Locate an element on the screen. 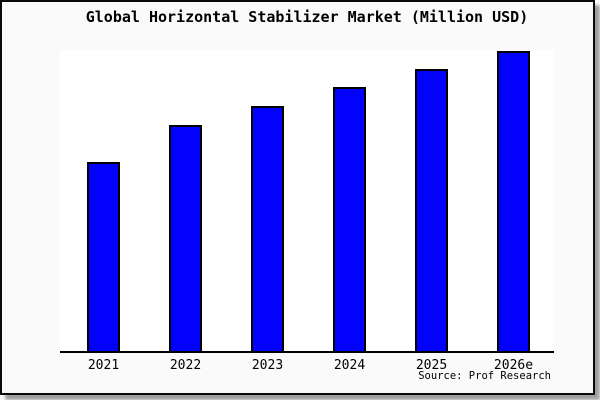 This screenshot has width=600, height=400. bar-2022 is located at coordinates (185, 238).